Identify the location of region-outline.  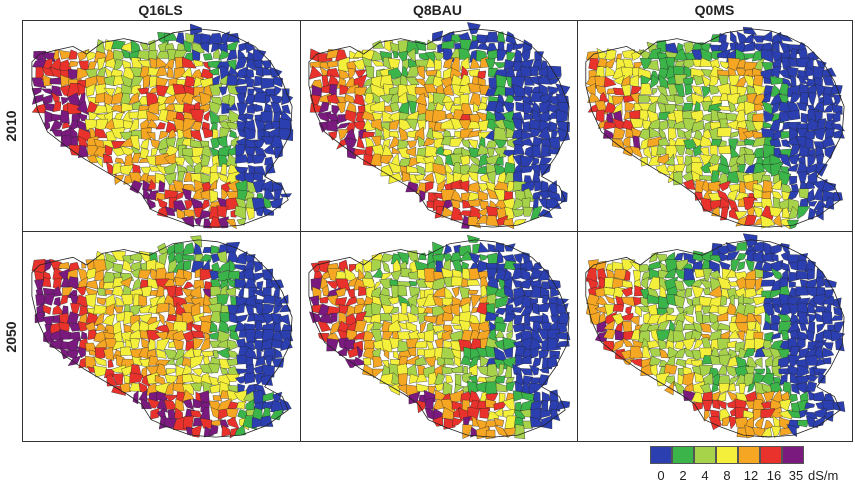
(162, 338).